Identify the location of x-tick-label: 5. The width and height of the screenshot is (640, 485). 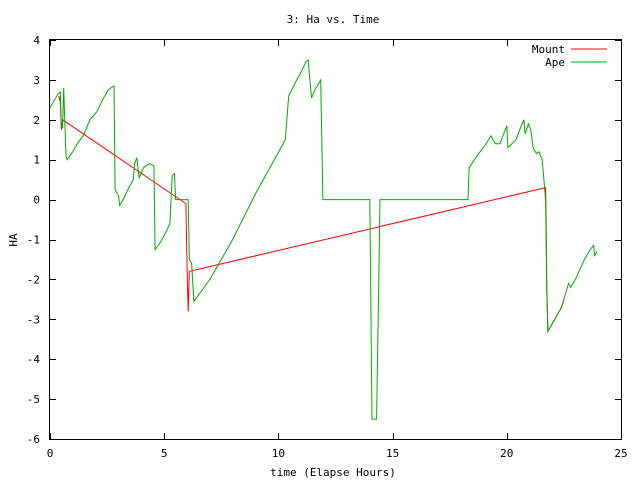
(164, 453).